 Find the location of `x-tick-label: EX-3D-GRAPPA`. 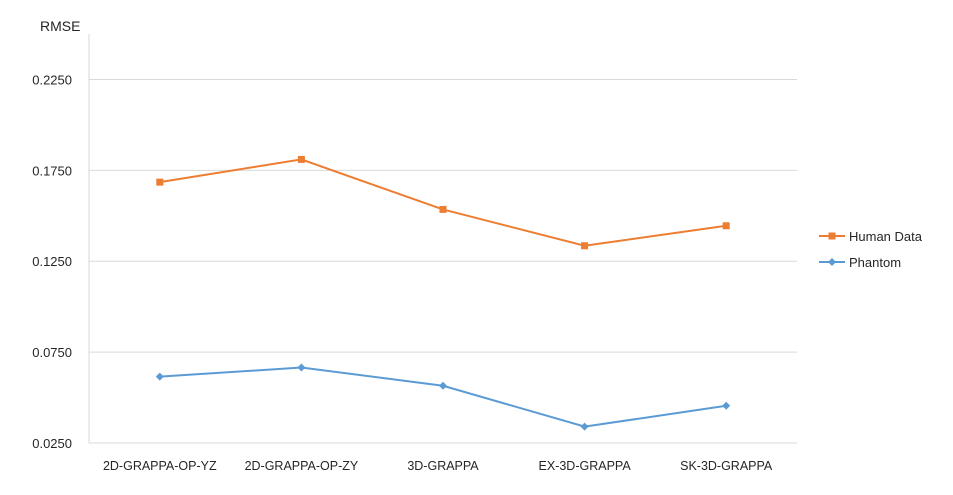

x-tick-label: EX-3D-GRAPPA is located at coordinates (585, 466).